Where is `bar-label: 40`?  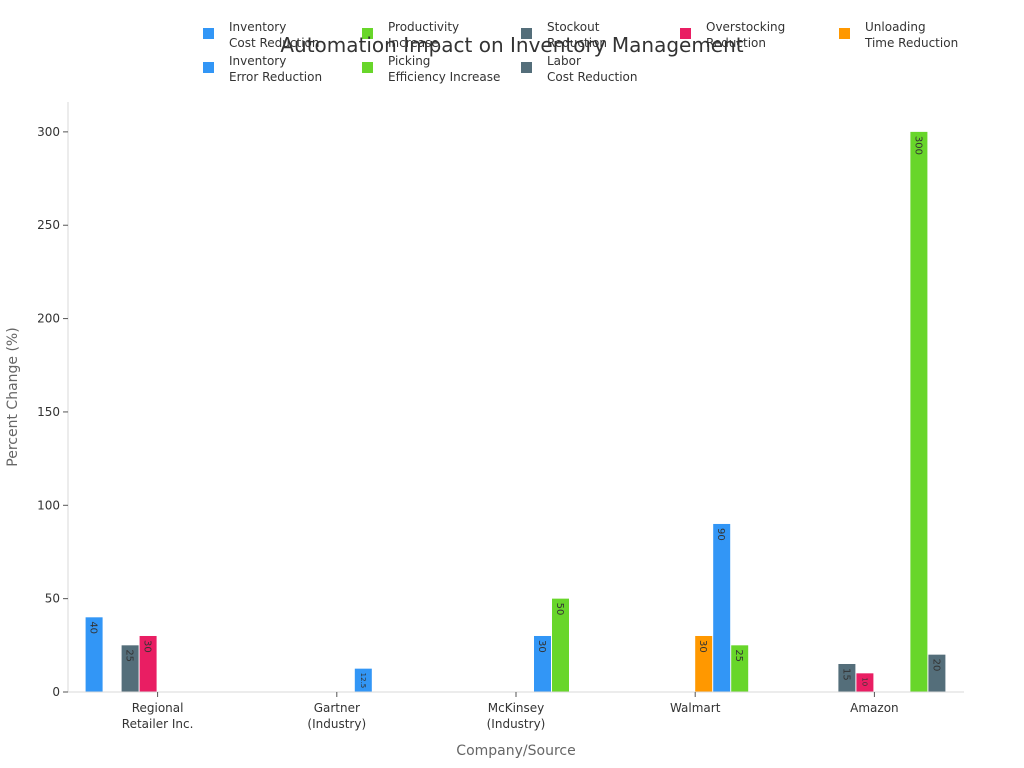
bar-label: 40 is located at coordinates (93, 627).